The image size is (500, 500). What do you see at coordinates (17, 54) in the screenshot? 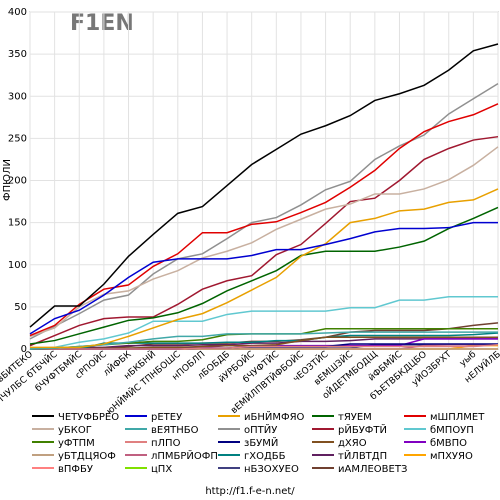
I see `y-tick-label: 350` at bounding box center [17, 54].